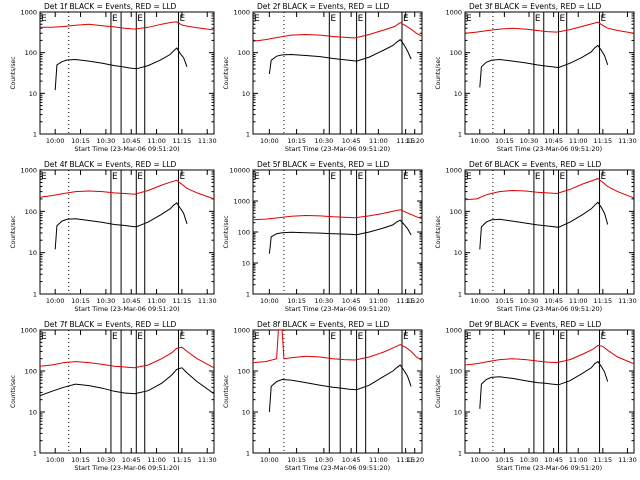  What do you see at coordinates (535, 6) in the screenshot?
I see `panel-title: Det 3f BLACK = Events, RED = LLD` at bounding box center [535, 6].